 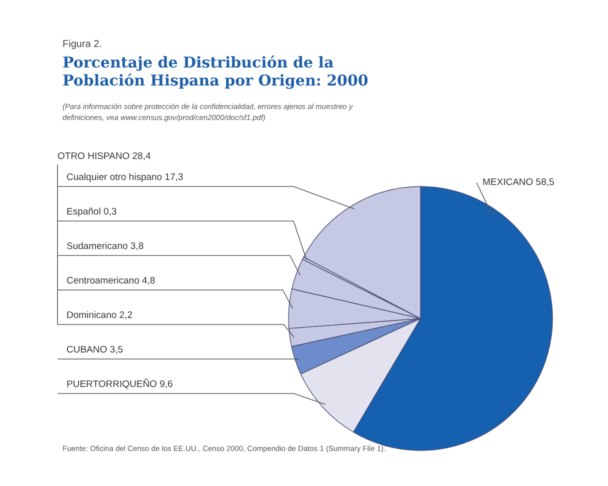 What do you see at coordinates (215, 72) in the screenshot?
I see `chart-title: Porcentaje de Distribución de la Población Hispana por Origen: 2000` at bounding box center [215, 72].